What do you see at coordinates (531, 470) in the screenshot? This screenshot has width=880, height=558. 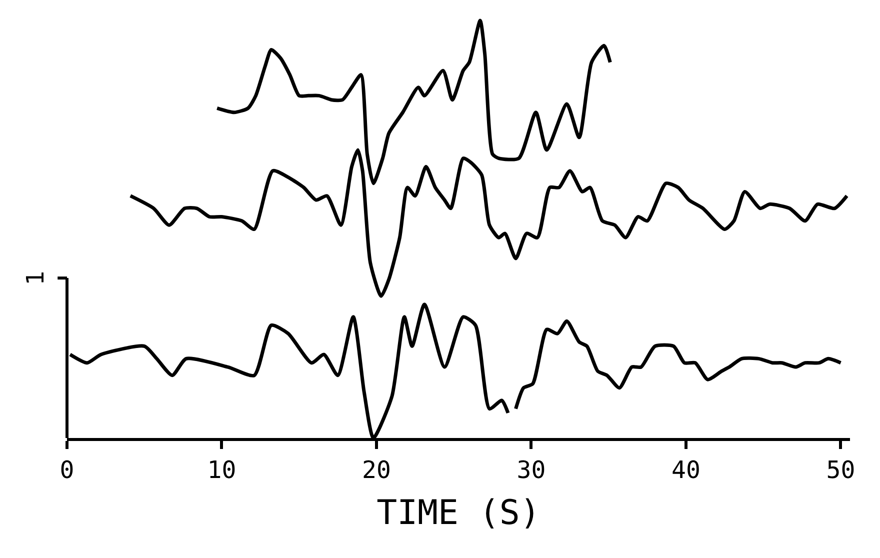 I see `x-tick-label: 30` at bounding box center [531, 470].